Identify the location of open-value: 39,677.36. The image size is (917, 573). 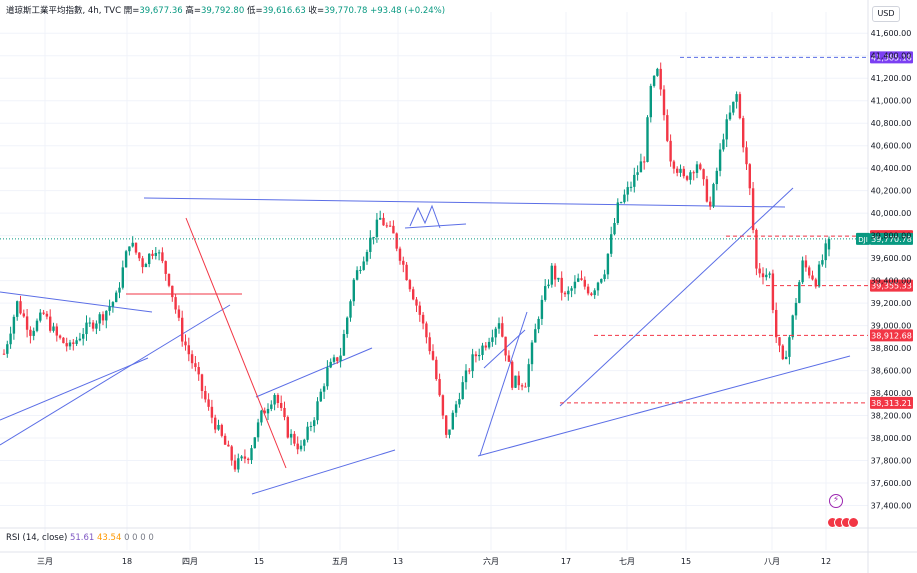
(161, 11).